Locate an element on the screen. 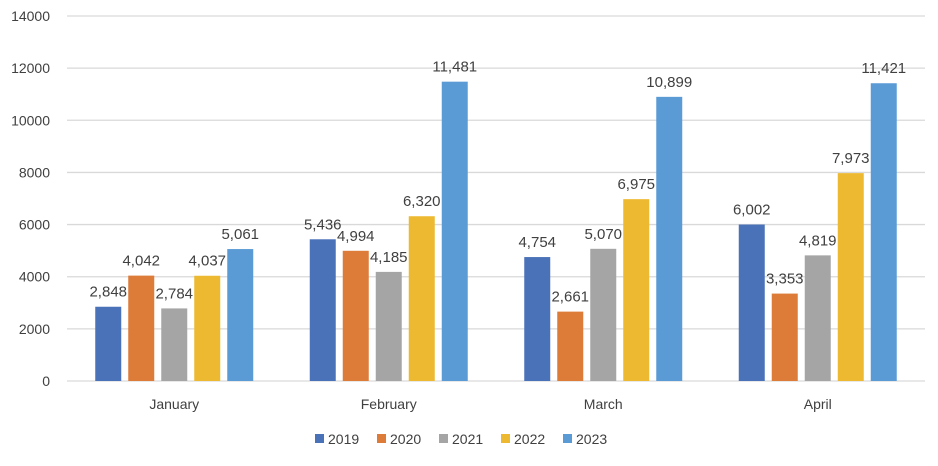 Image resolution: width=938 pixels, height=466 pixels. y-tick-label: 4000 is located at coordinates (34, 277).